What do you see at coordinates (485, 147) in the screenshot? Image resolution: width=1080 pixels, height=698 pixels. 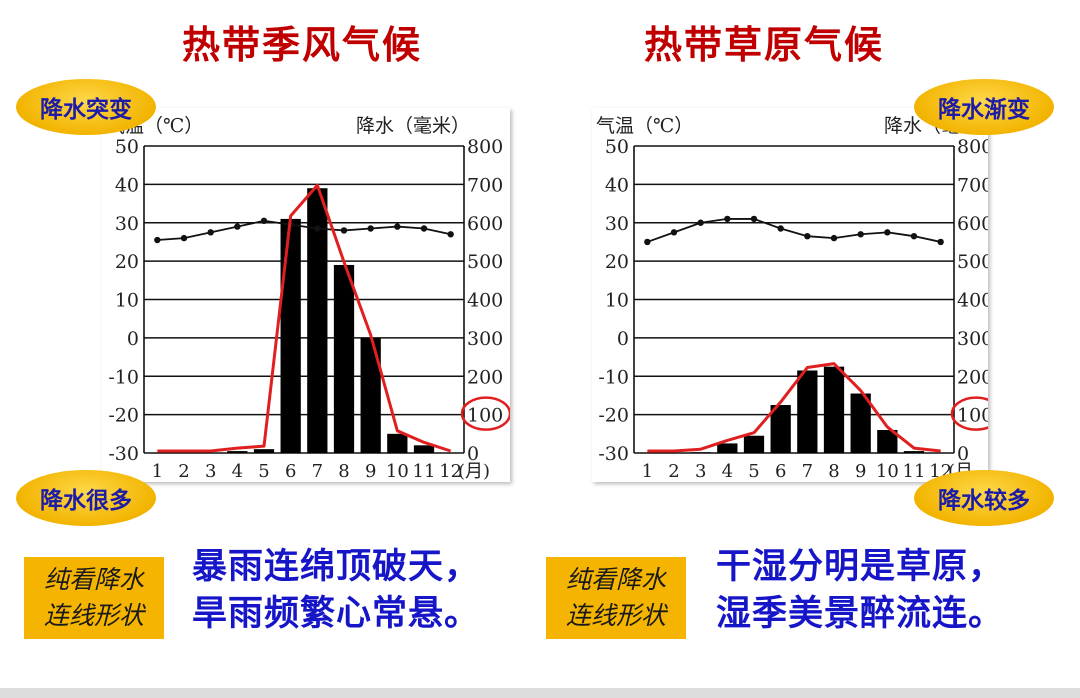 I see `y-right-tick-label: 800` at bounding box center [485, 147].